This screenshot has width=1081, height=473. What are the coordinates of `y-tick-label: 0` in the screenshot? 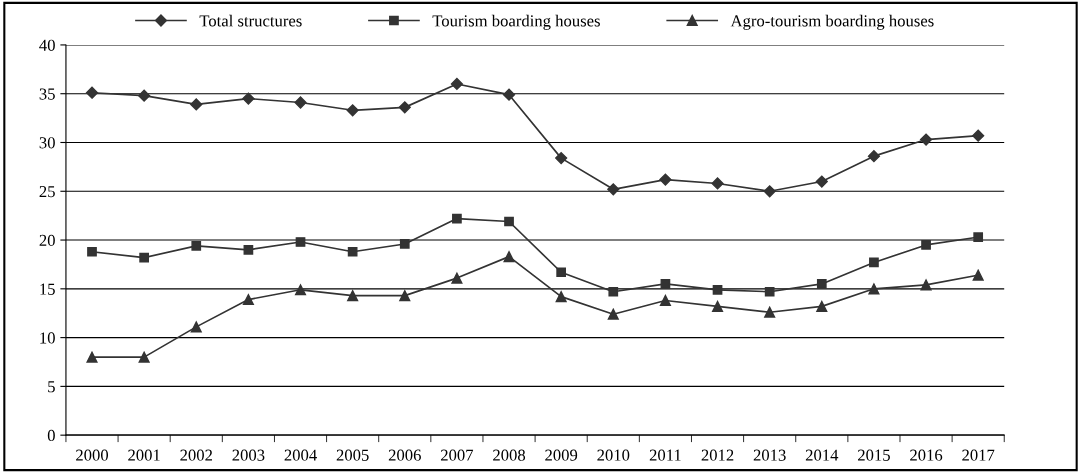 It's located at (51, 435).